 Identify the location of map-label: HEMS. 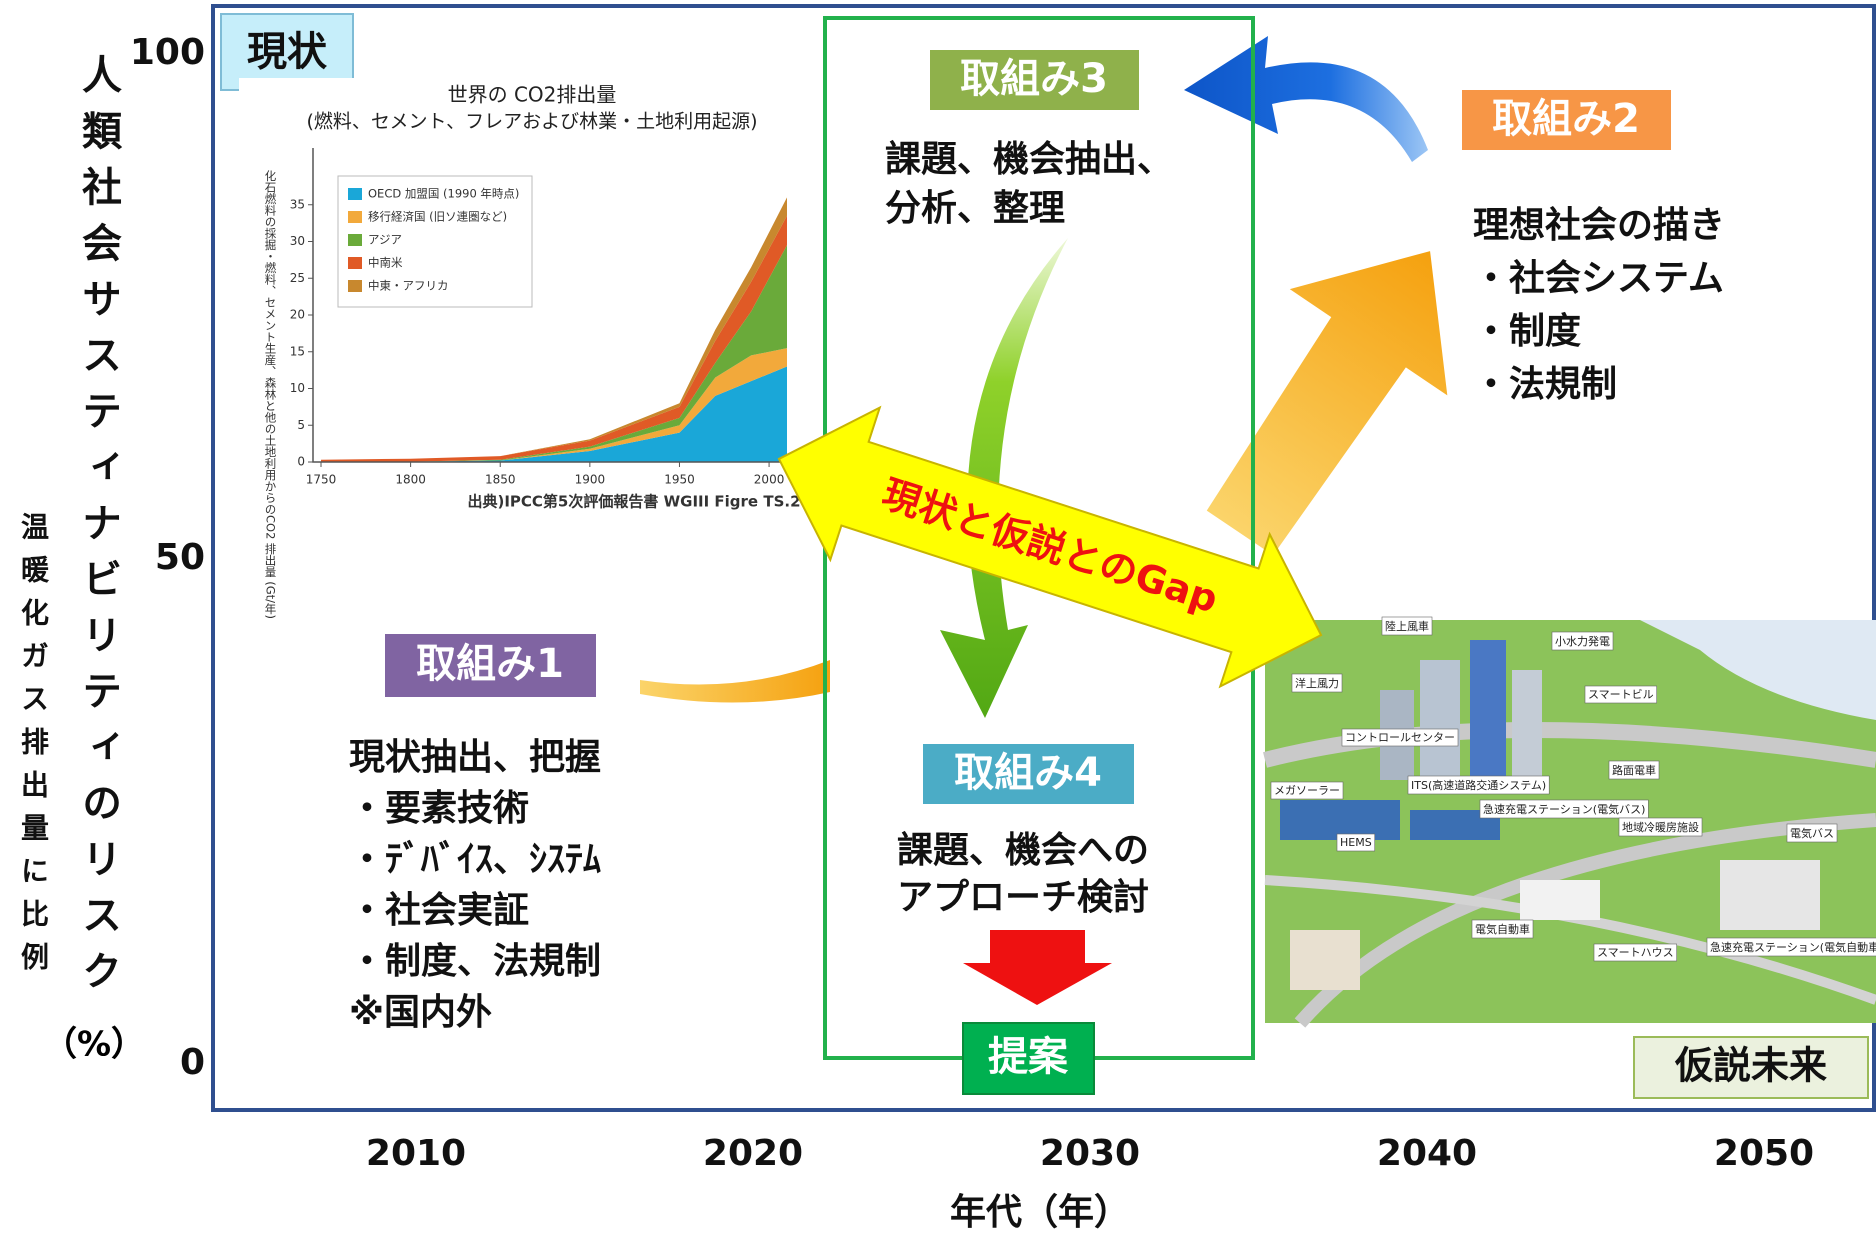
(1356, 842).